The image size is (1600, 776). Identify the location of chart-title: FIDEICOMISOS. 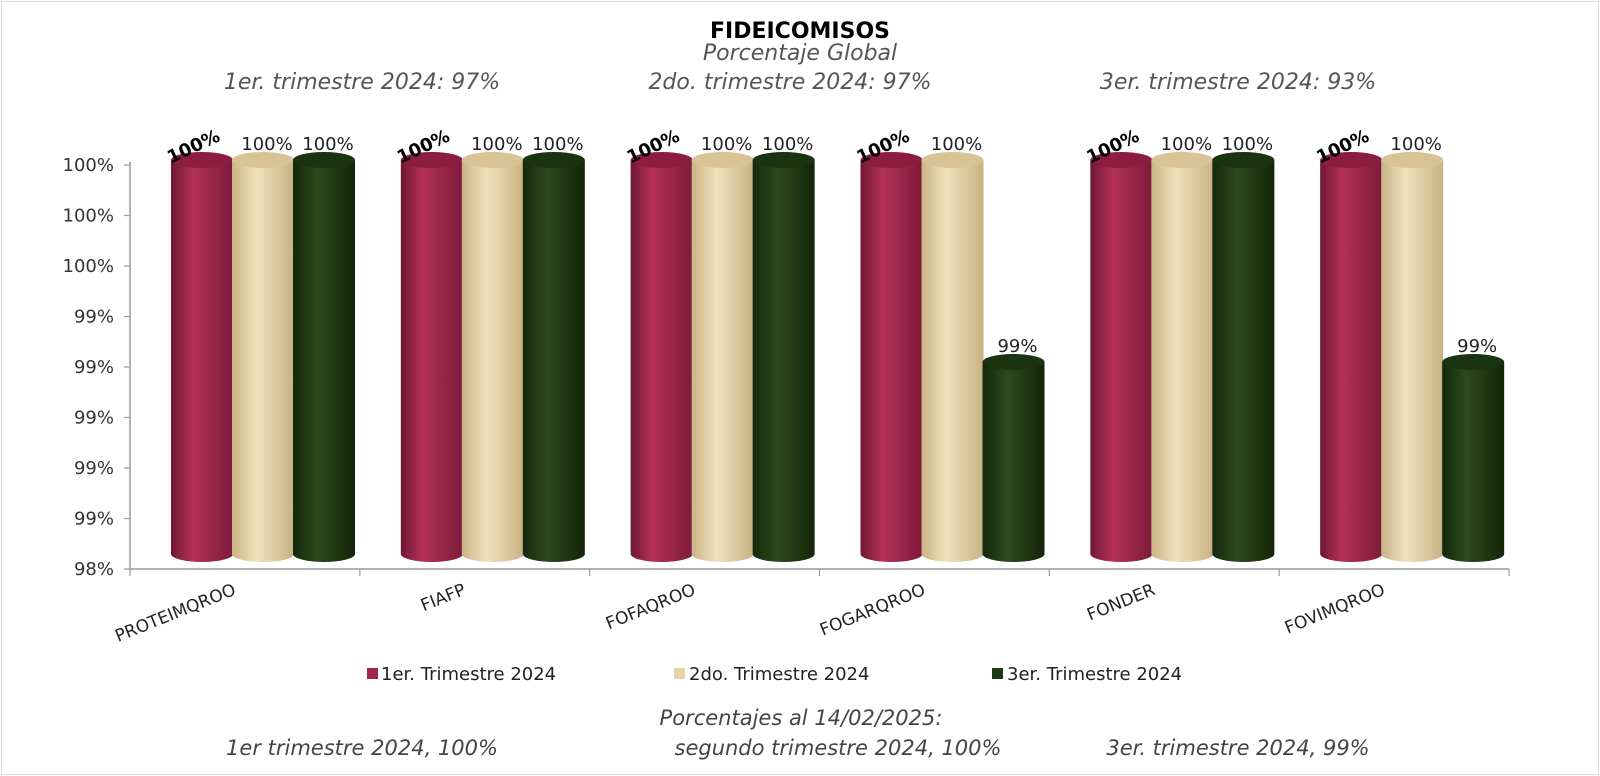
(800, 31).